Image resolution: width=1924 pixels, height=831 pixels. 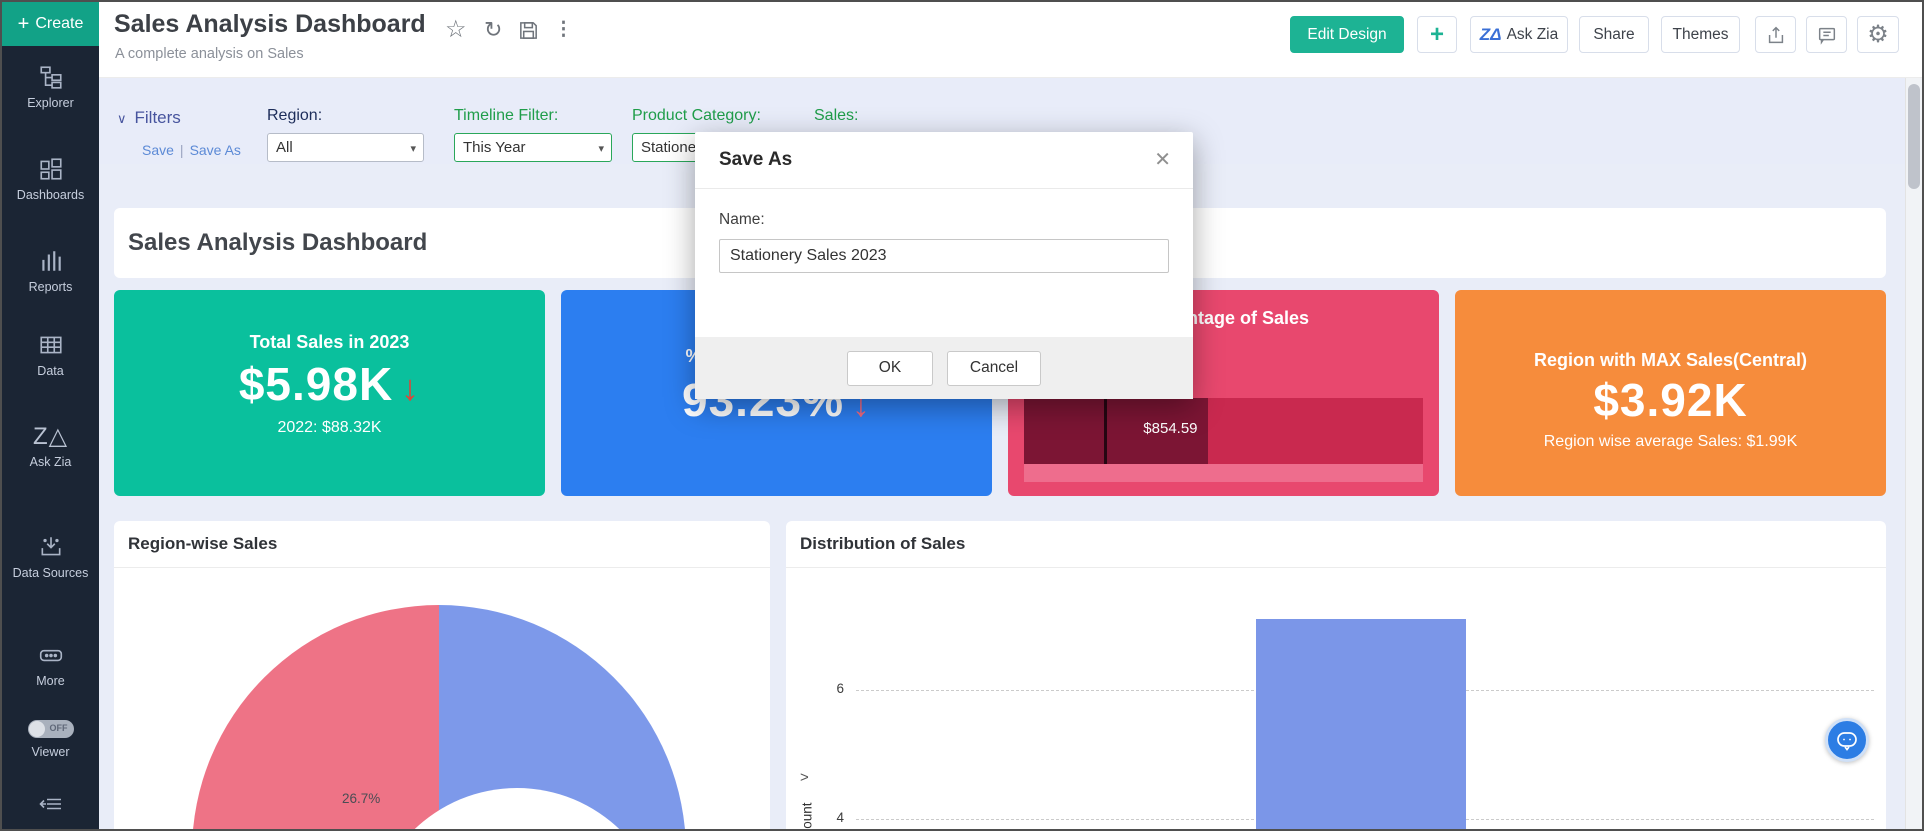 I want to click on create-button: + Create, so click(x=50, y=24).